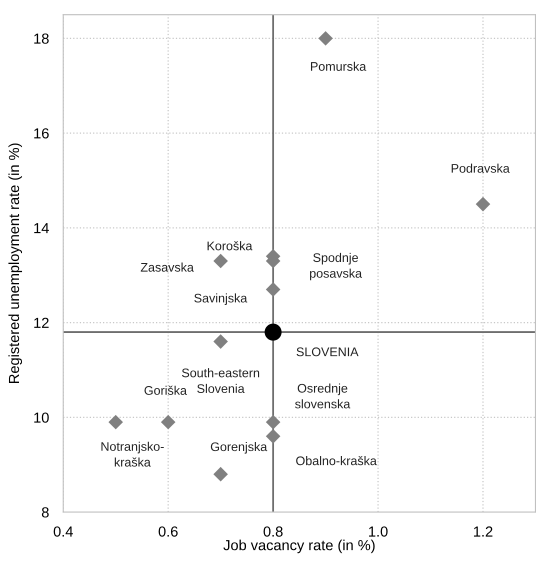 This screenshot has height=564, width=536. Describe the element at coordinates (336, 461) in the screenshot. I see `annotation: Obalno-kraška` at that location.